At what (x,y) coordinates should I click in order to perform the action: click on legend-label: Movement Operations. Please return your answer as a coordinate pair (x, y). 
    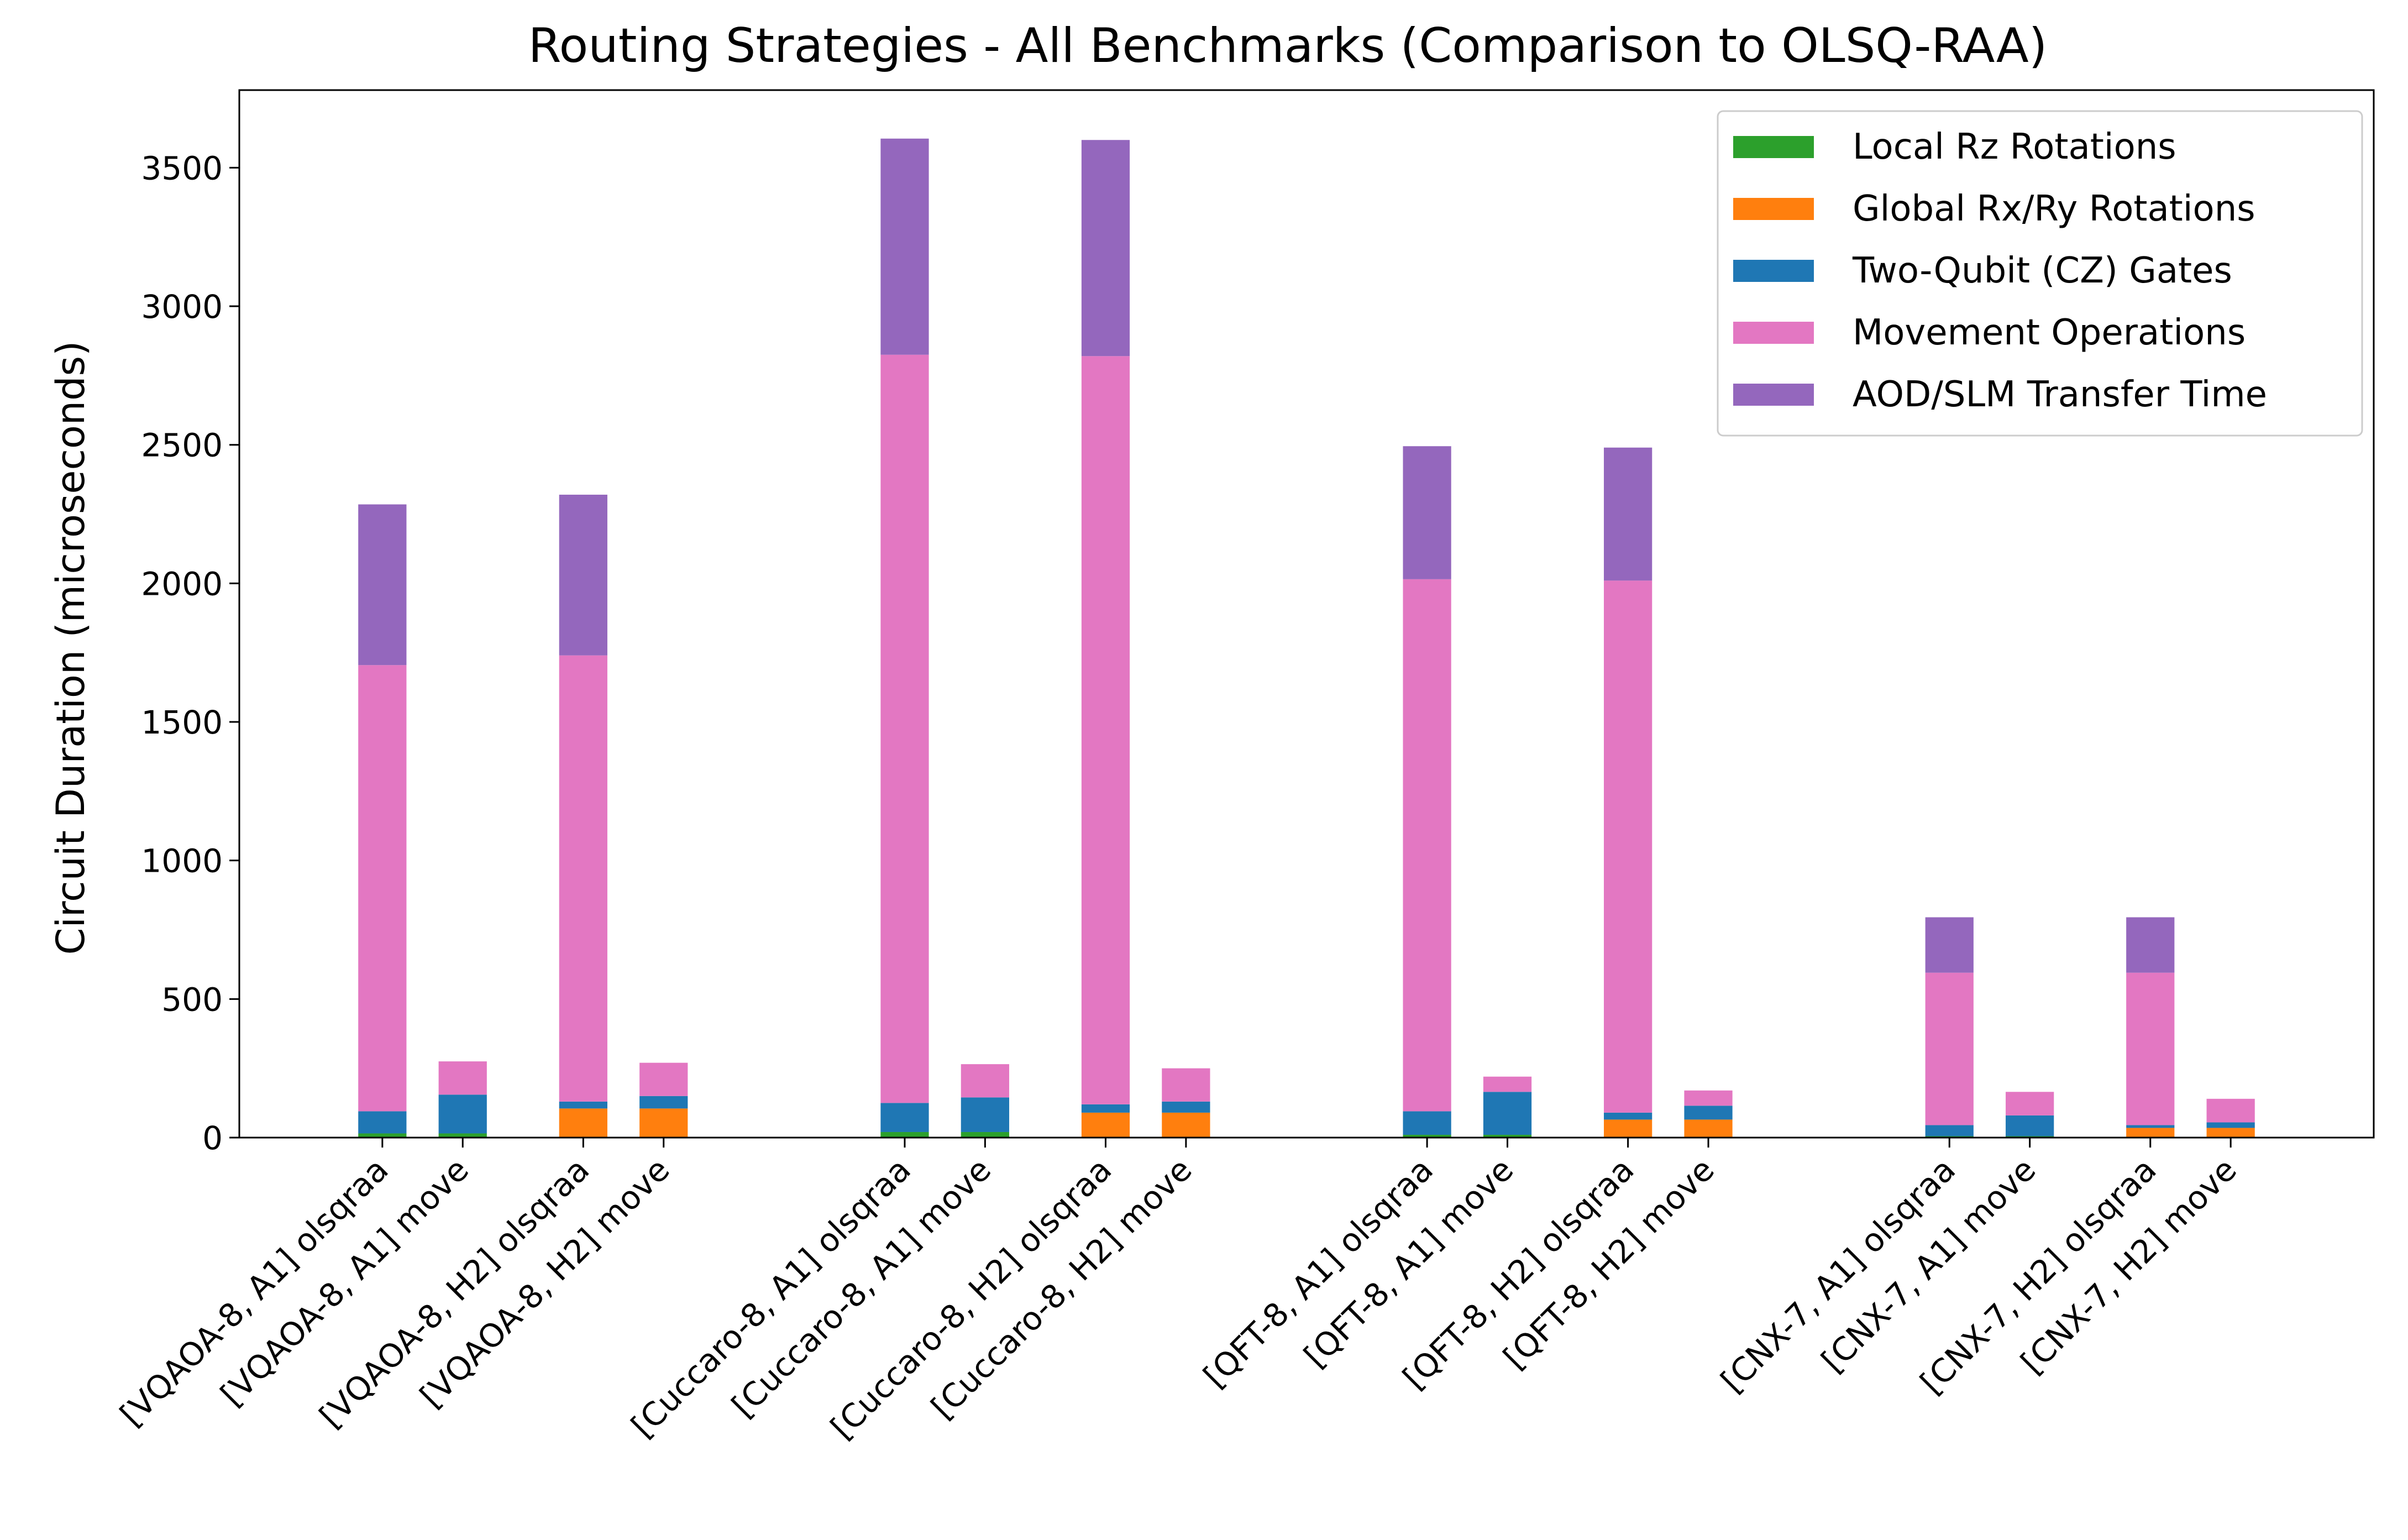
    Looking at the image, I should click on (2049, 332).